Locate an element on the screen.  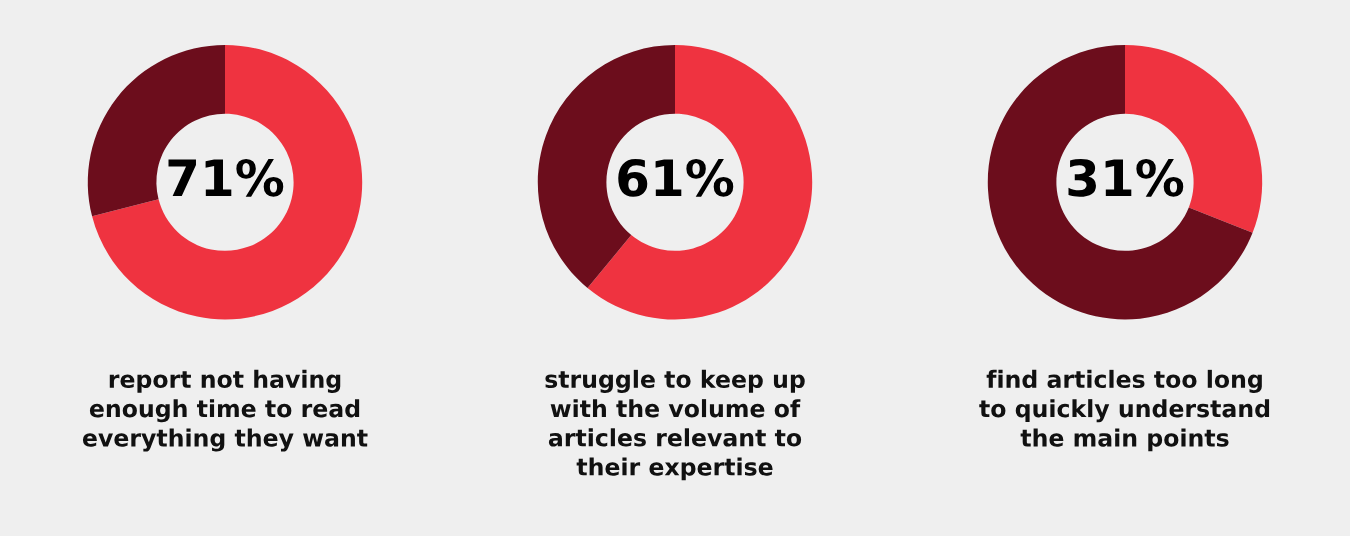
data-label: 71% is located at coordinates (226, 177).